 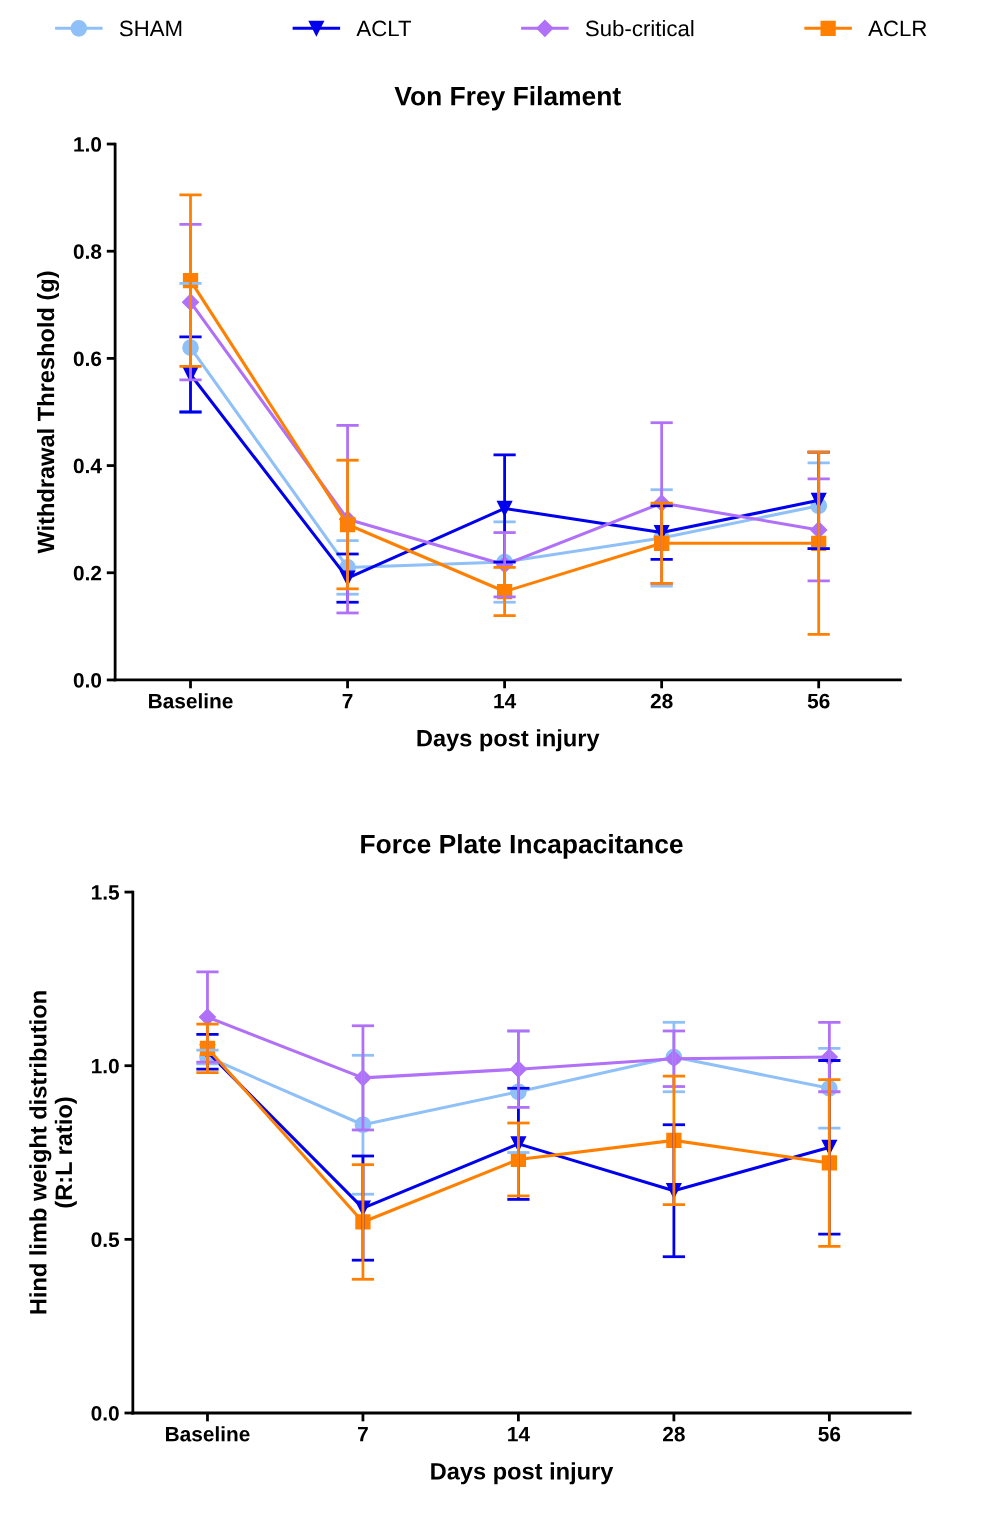 I want to click on y-tick-label: 0.8, so click(x=87, y=251).